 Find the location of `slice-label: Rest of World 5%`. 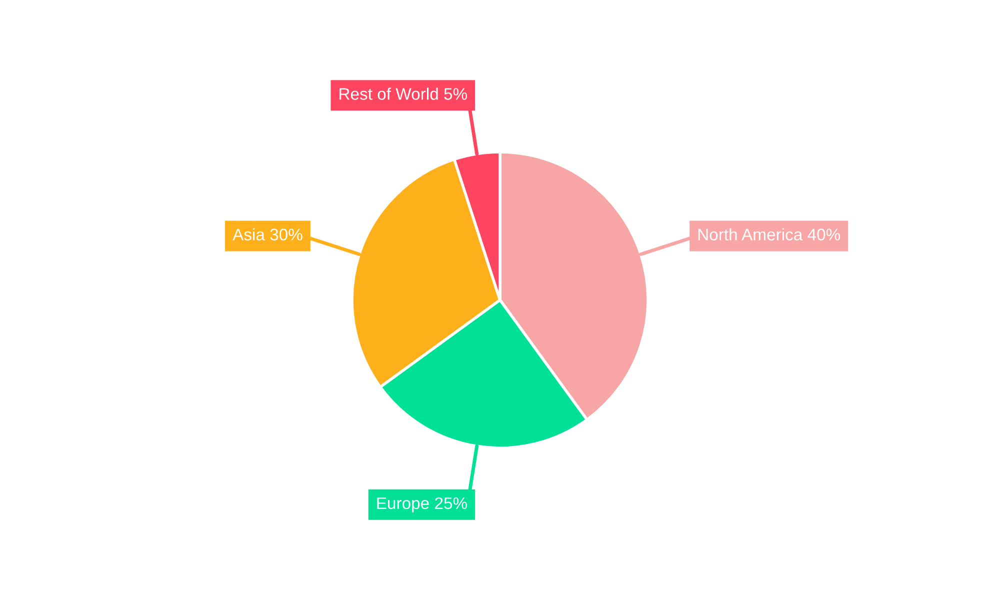

slice-label: Rest of World 5% is located at coordinates (403, 94).